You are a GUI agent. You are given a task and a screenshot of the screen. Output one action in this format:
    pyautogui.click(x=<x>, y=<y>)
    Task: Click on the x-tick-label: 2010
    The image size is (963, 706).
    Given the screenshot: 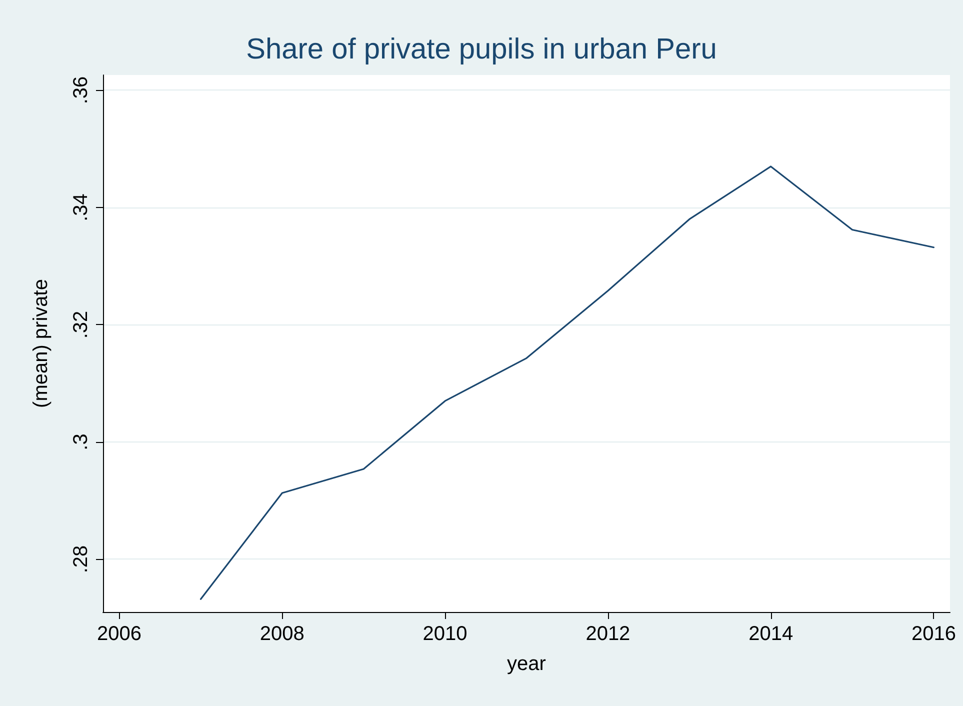 What is the action you would take?
    pyautogui.click(x=445, y=634)
    